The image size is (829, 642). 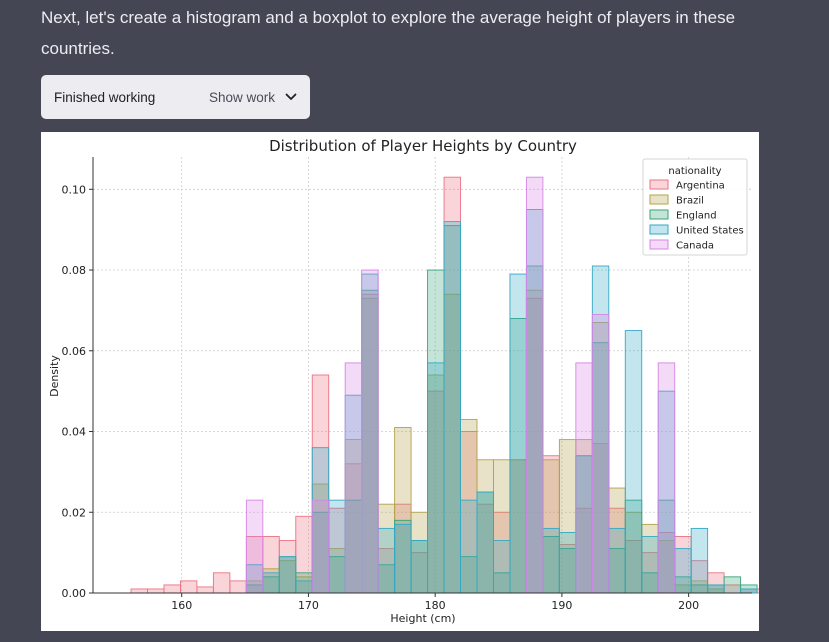 What do you see at coordinates (74, 432) in the screenshot?
I see `y-tick-label: 0.04` at bounding box center [74, 432].